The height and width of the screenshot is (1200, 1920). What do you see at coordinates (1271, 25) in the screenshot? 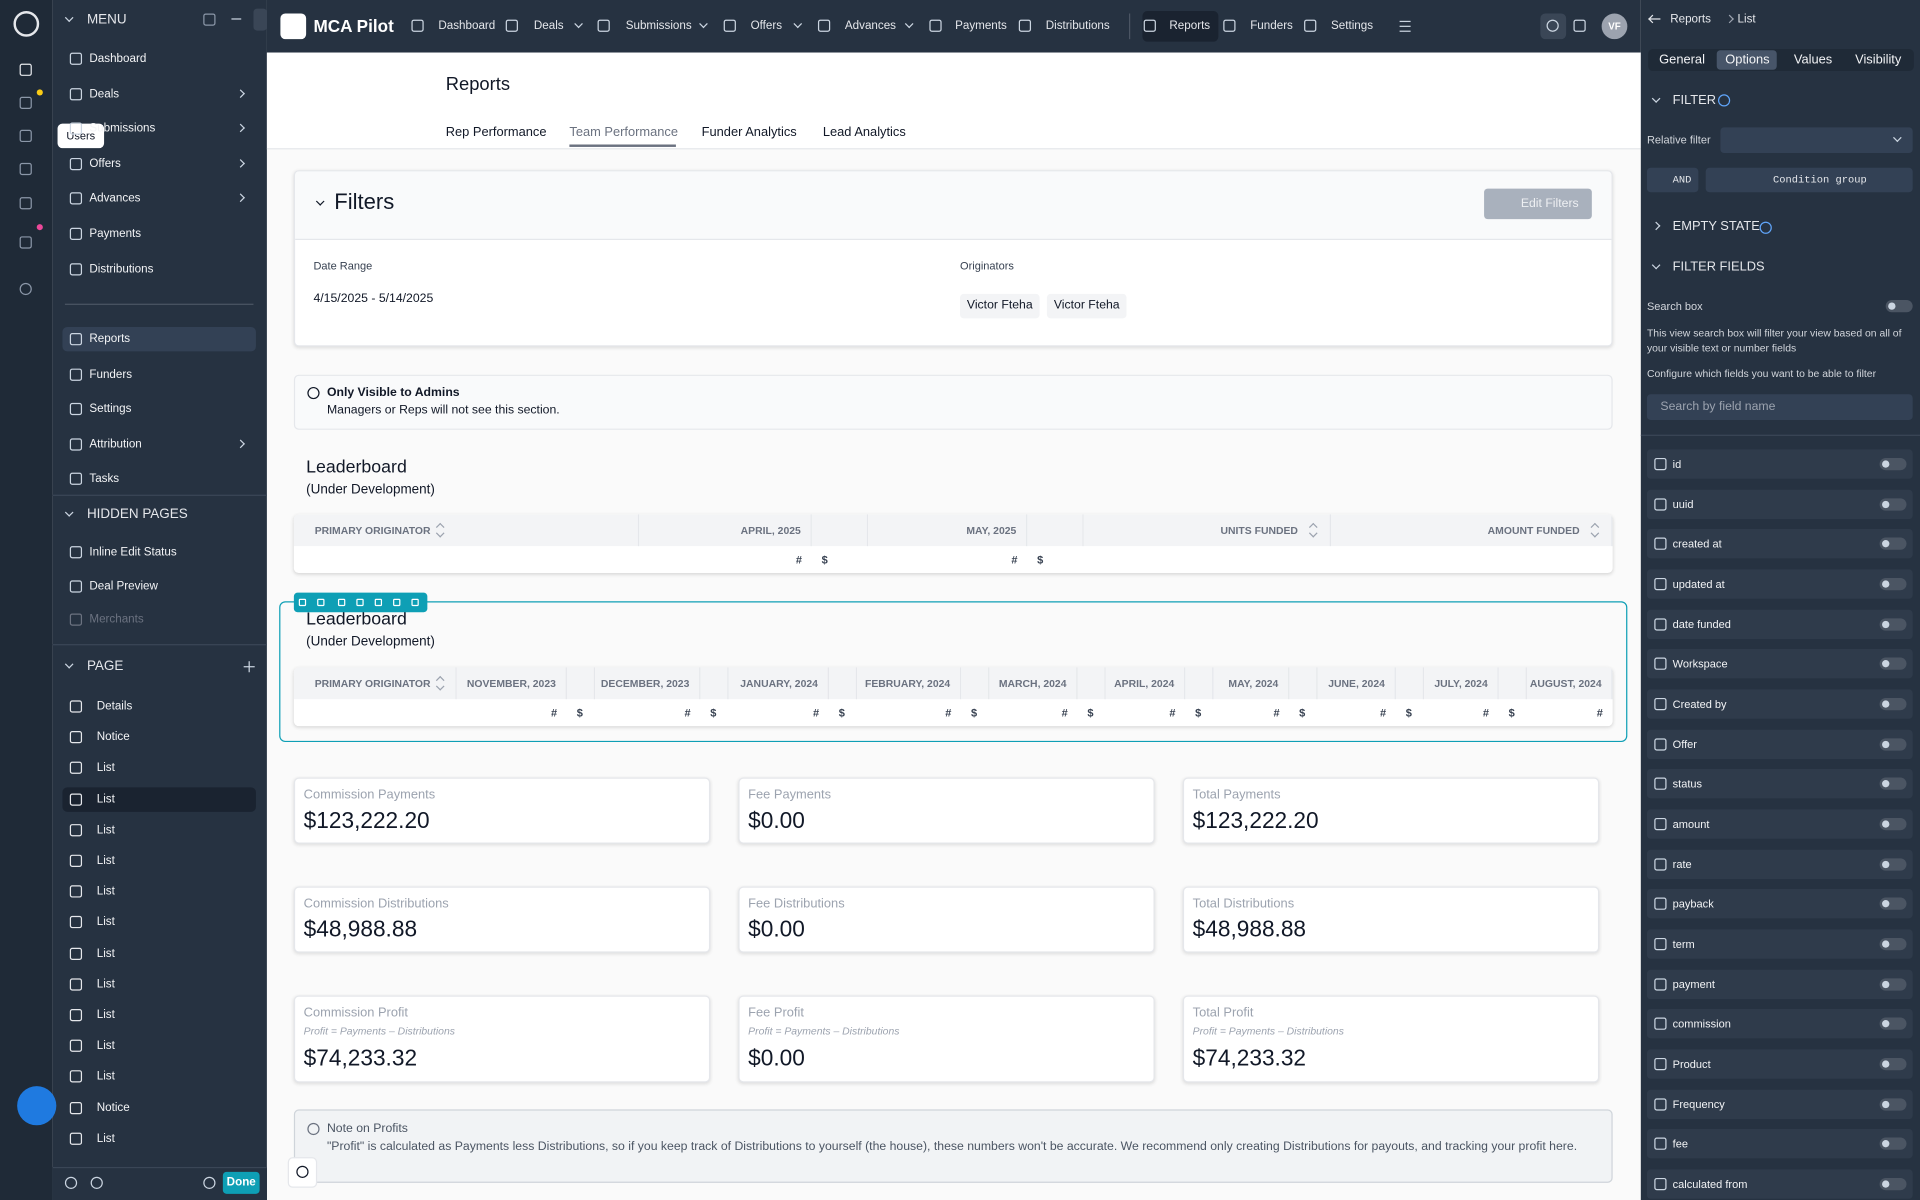
I see `nav-item: Funders` at bounding box center [1271, 25].